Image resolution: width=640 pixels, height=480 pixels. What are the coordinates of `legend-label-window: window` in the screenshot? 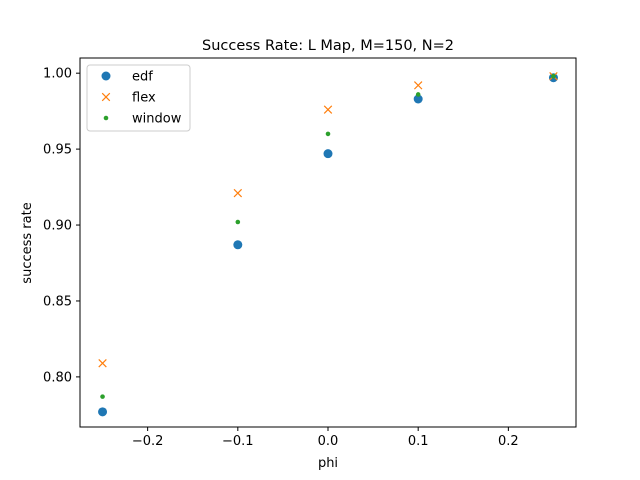 It's located at (157, 119).